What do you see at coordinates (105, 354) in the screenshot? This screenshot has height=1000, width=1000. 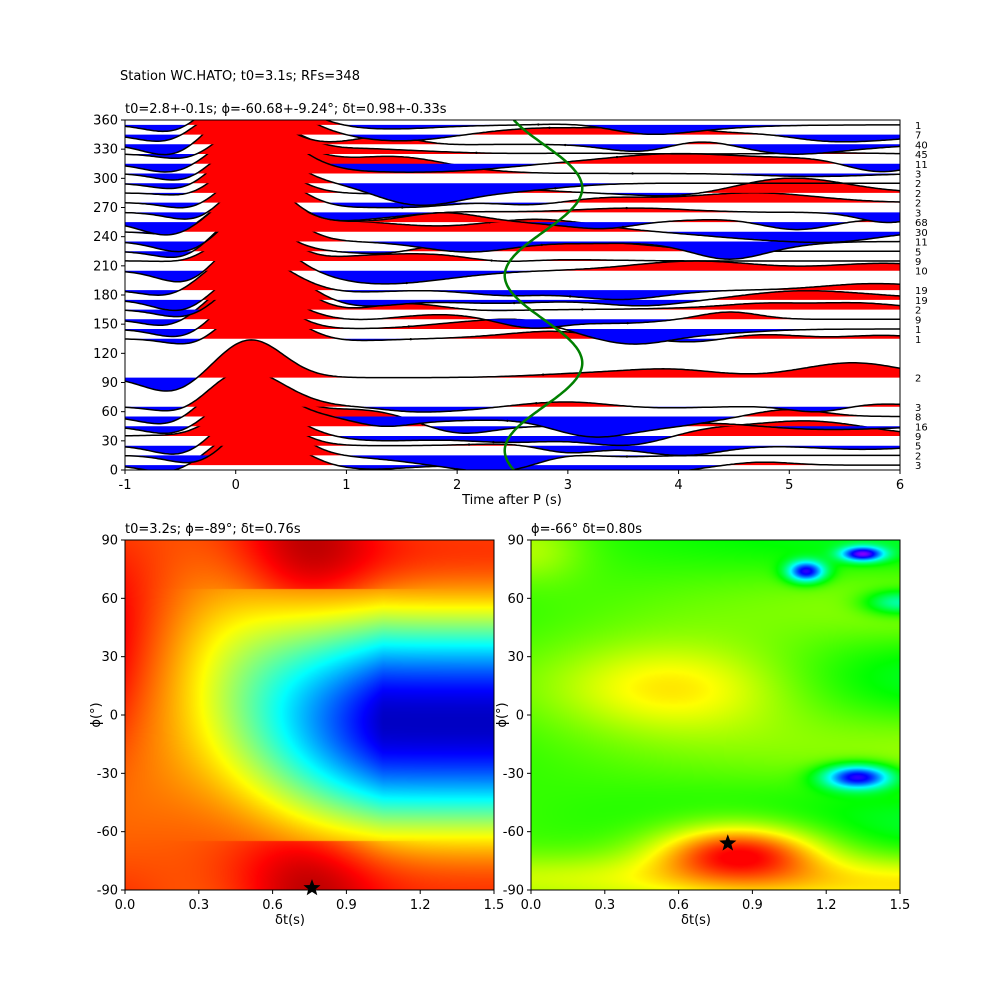 I see `y-tick-label: 120` at bounding box center [105, 354].